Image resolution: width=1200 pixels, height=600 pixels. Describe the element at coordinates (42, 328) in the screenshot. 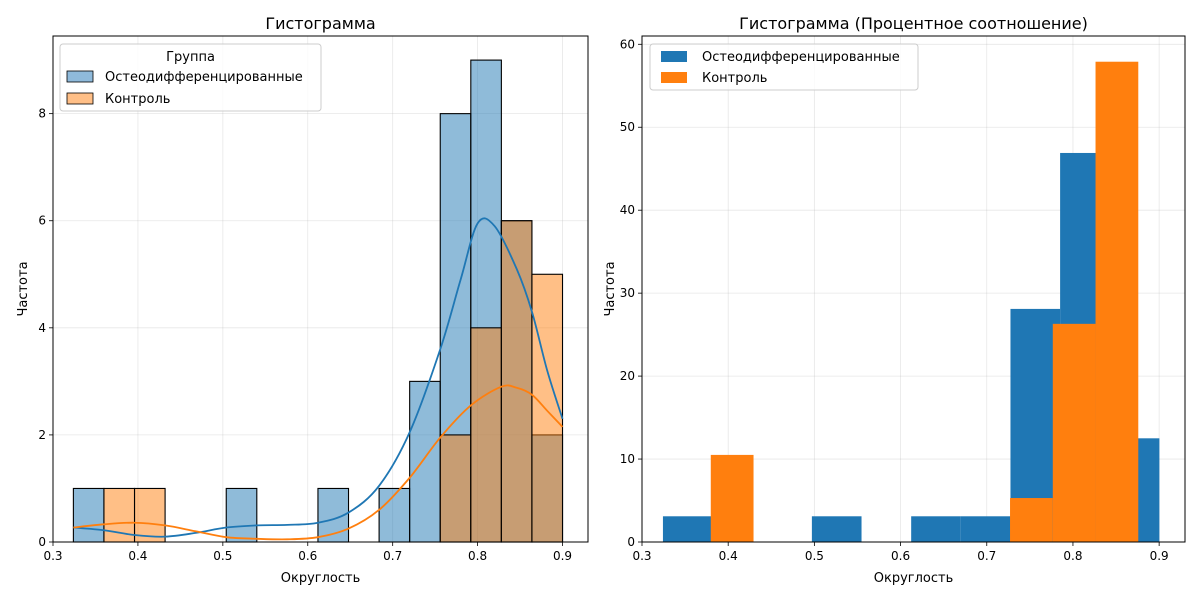

I see `y-tick-label: 4` at that location.